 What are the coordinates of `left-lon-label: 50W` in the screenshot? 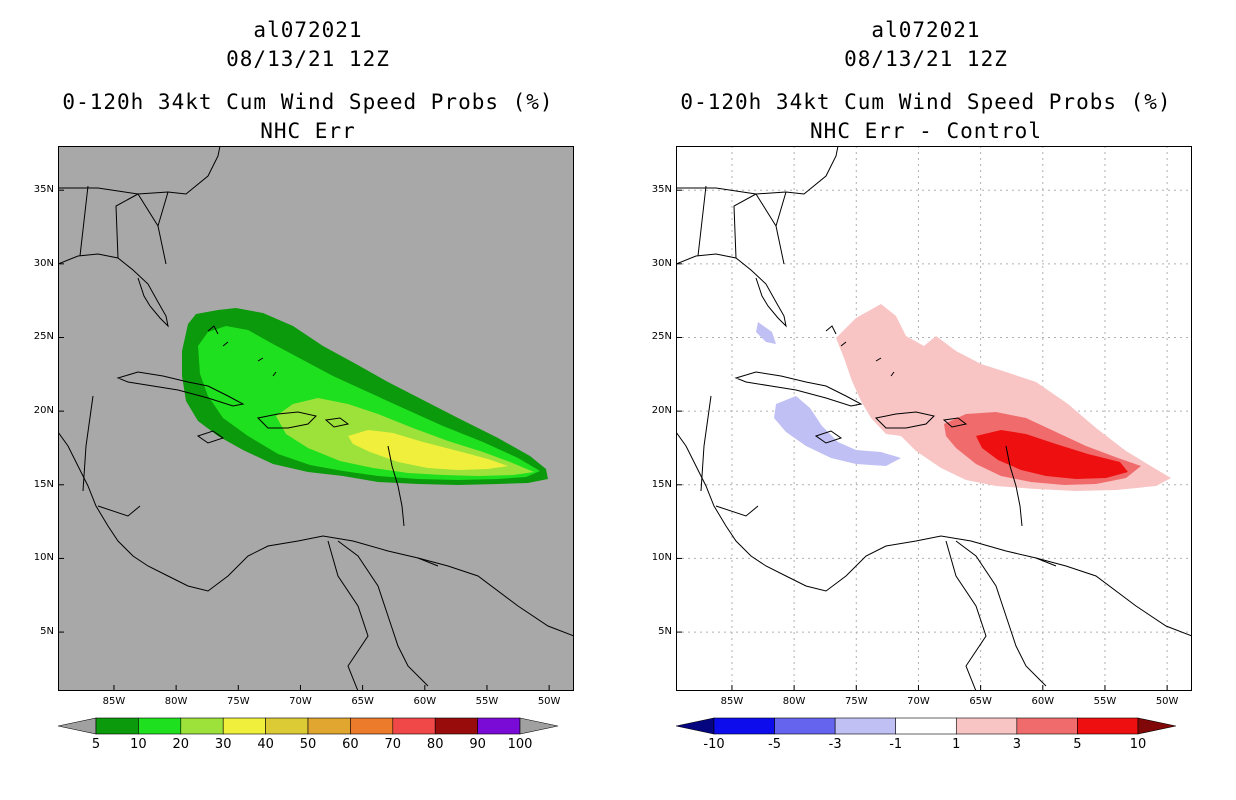 It's located at (549, 701).